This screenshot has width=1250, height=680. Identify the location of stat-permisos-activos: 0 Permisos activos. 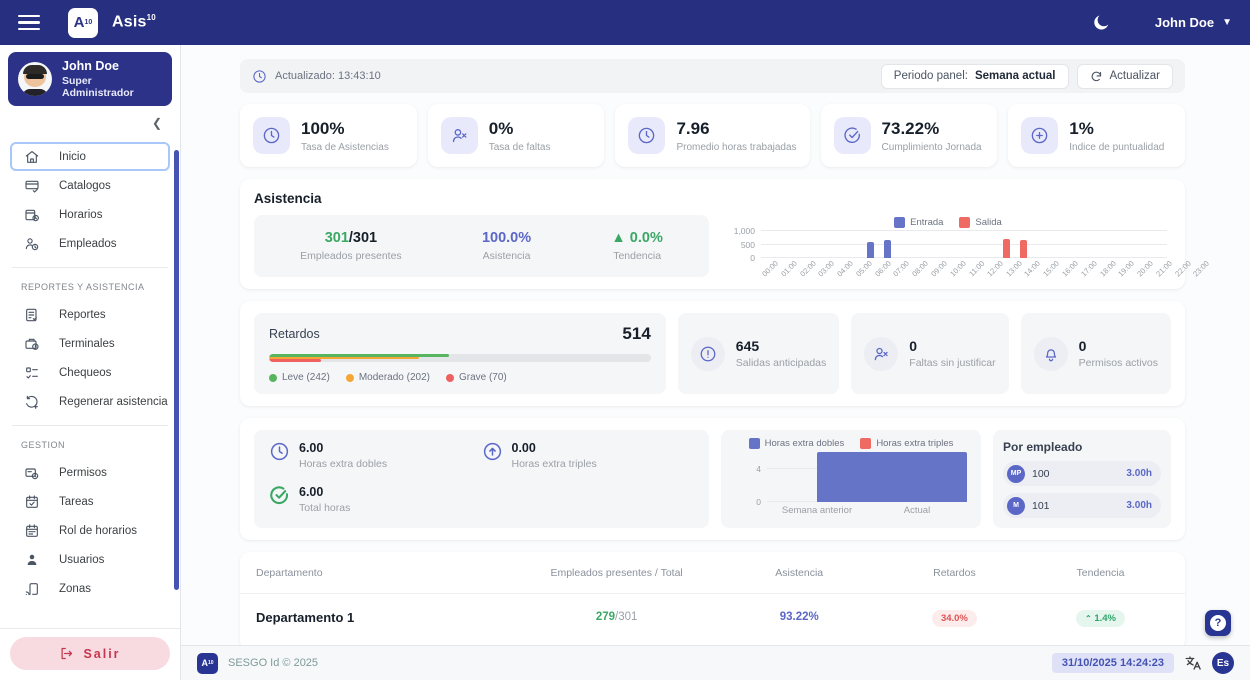
(1095, 353).